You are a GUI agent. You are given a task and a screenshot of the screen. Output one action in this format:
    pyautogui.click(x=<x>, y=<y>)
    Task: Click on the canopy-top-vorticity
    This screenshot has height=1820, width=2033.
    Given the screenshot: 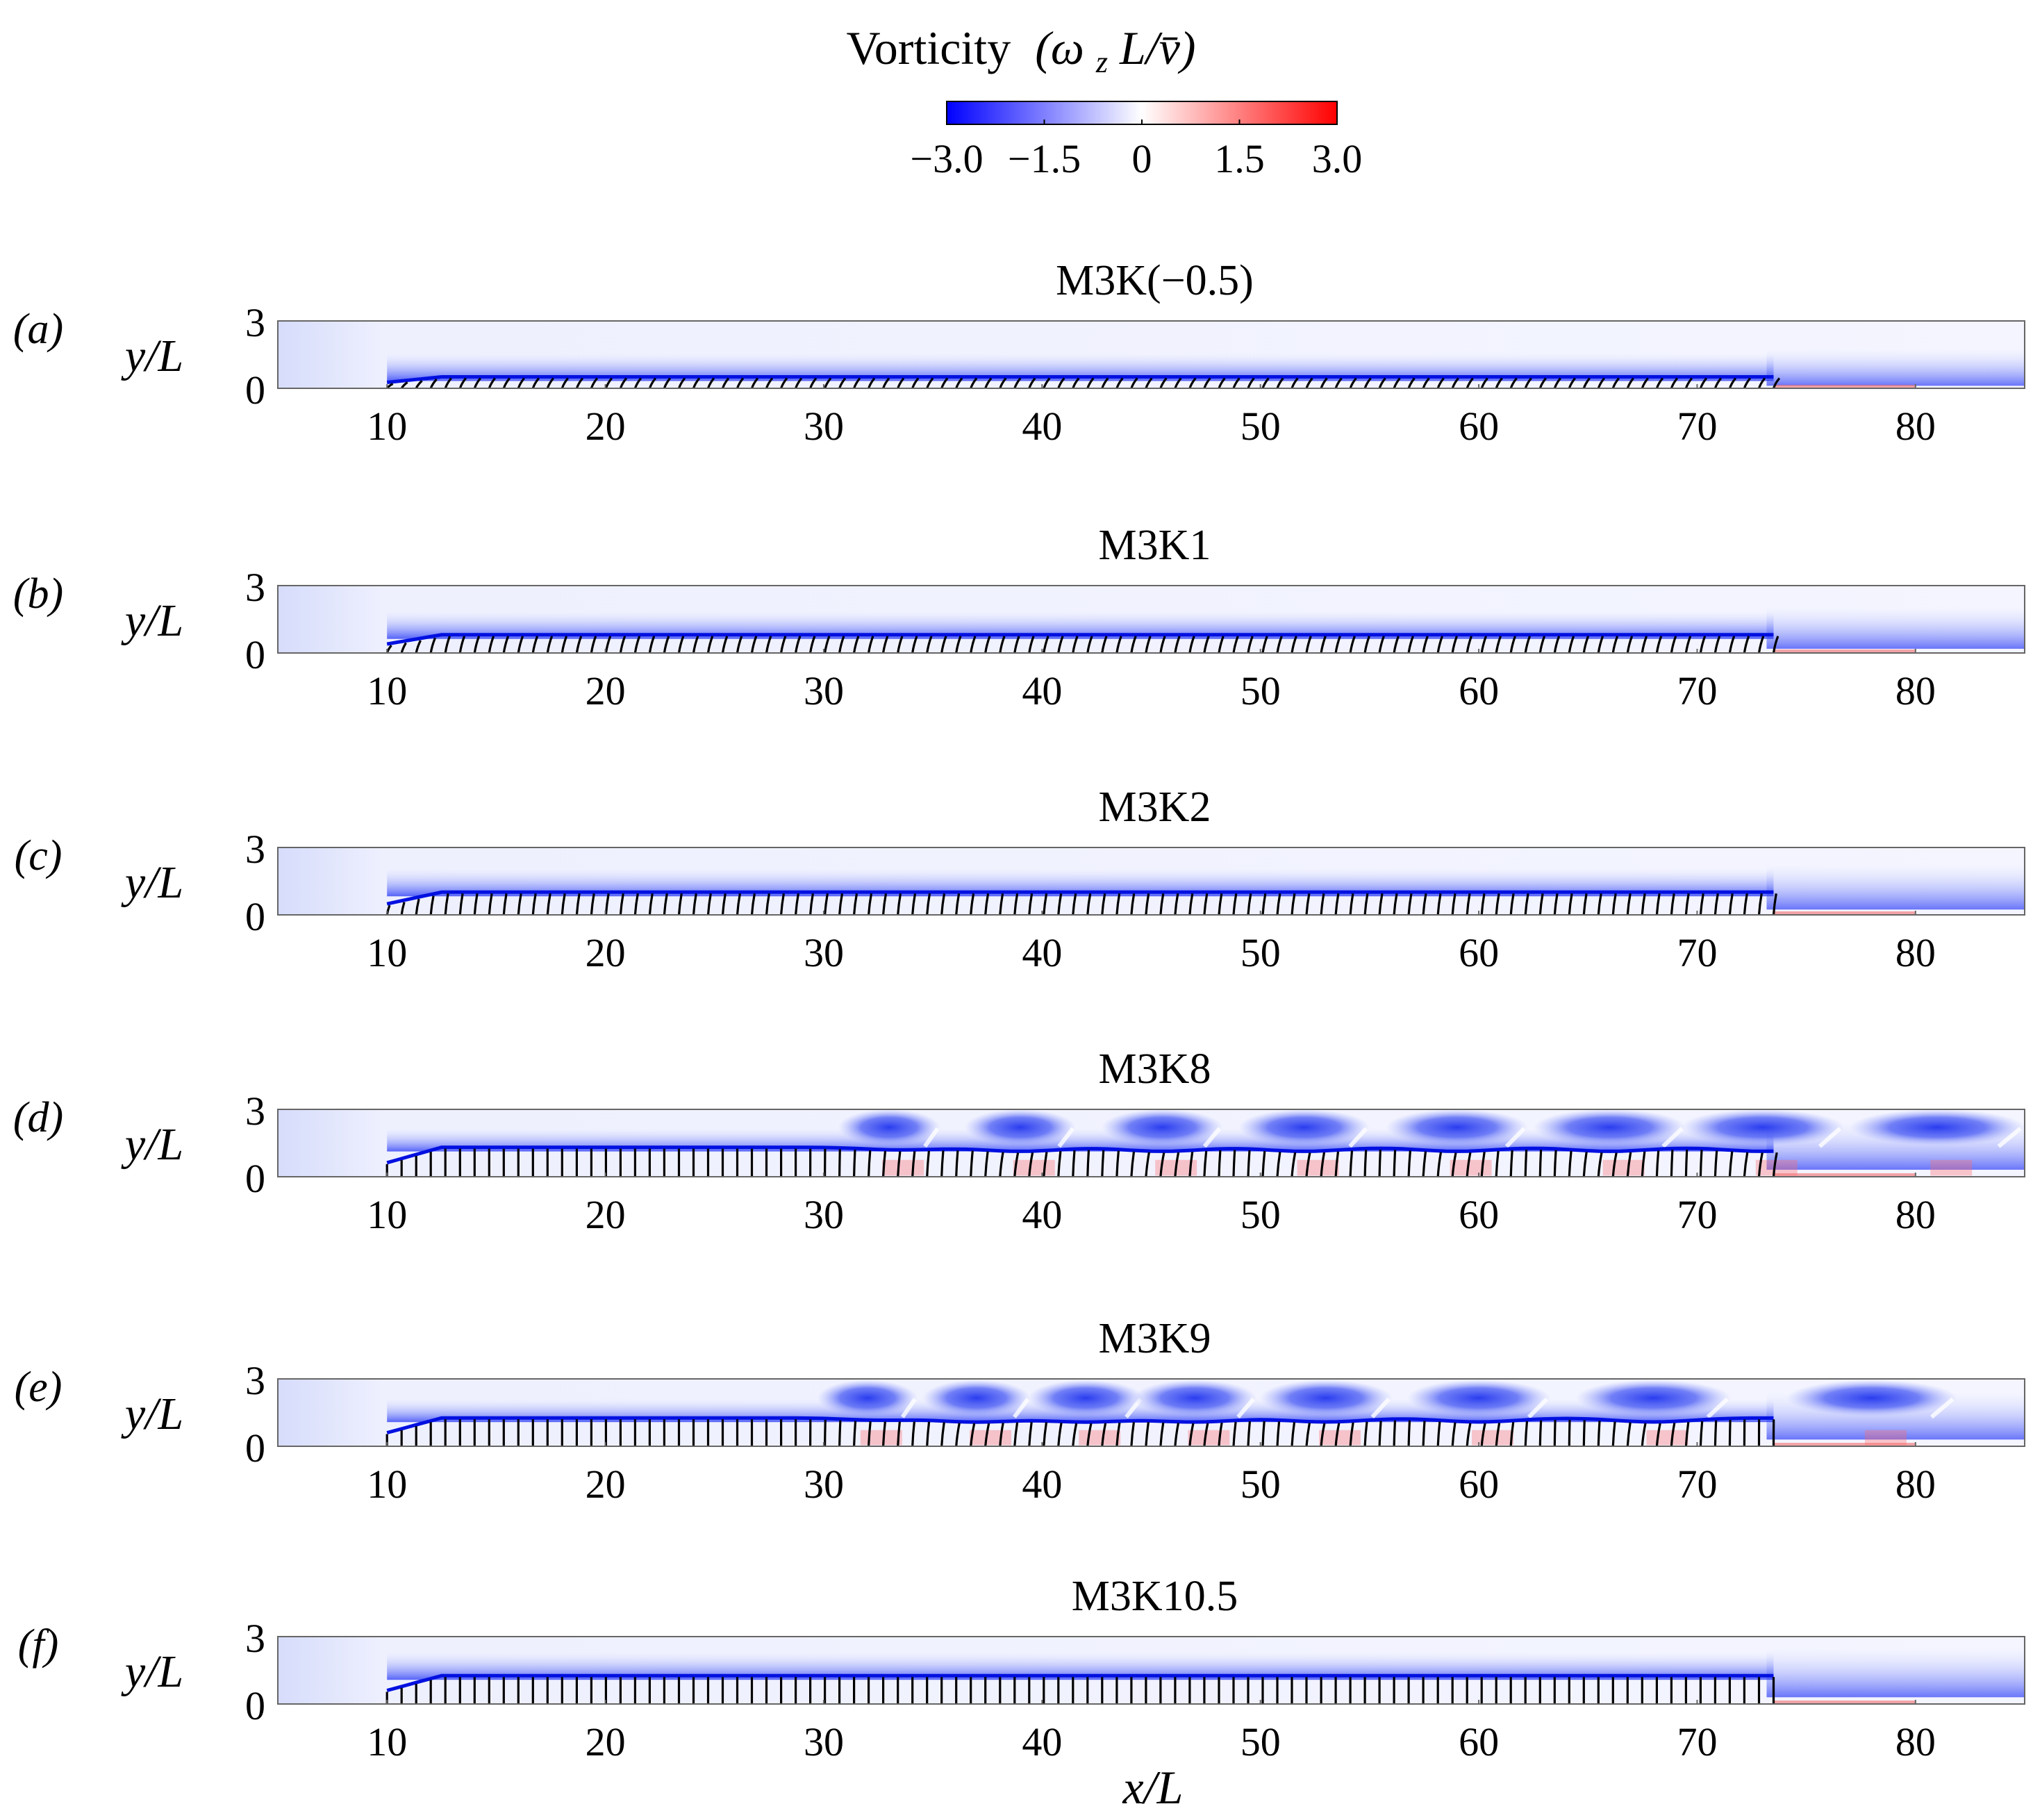 What is the action you would take?
    pyautogui.click(x=1080, y=379)
    